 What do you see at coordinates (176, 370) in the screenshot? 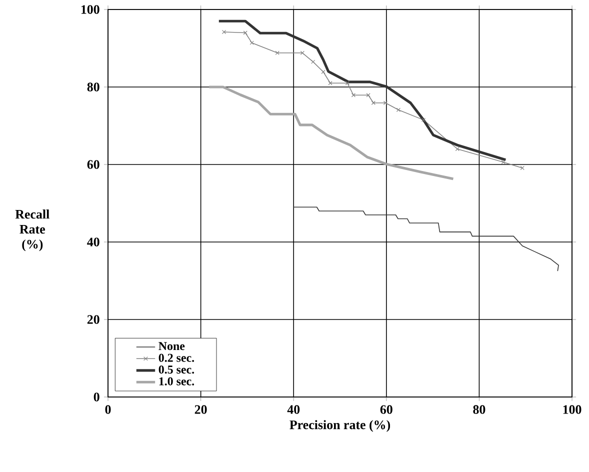
I see `legend-label: 0.5 sec.` at bounding box center [176, 370].